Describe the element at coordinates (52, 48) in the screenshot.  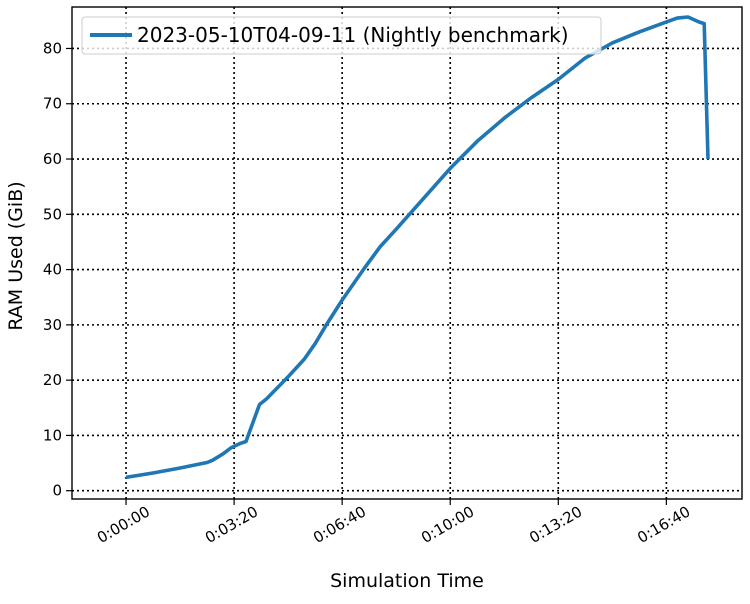
I see `y-tick-label: 80` at that location.